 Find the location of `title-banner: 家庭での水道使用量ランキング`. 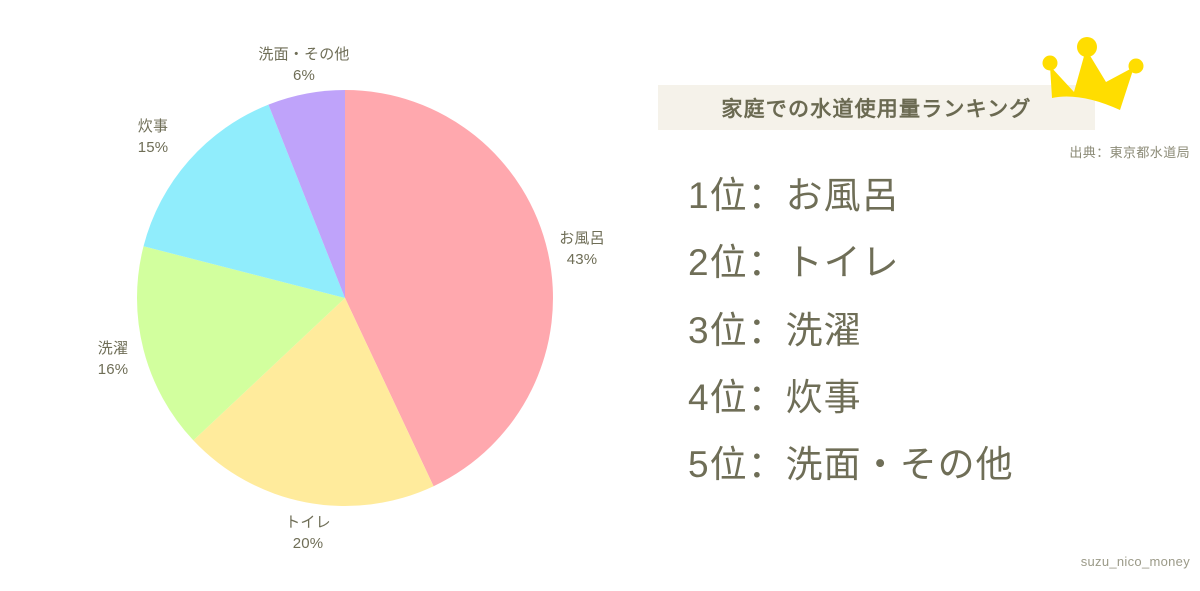

title-banner: 家庭での水道使用量ランキング is located at coordinates (876, 107).